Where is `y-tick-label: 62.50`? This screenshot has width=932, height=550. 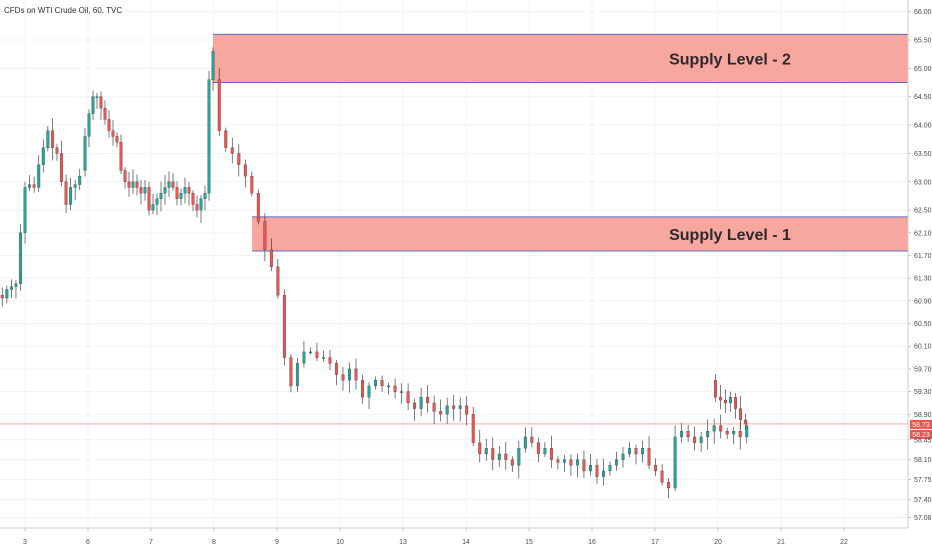 y-tick-label: 62.50 is located at coordinates (923, 211).